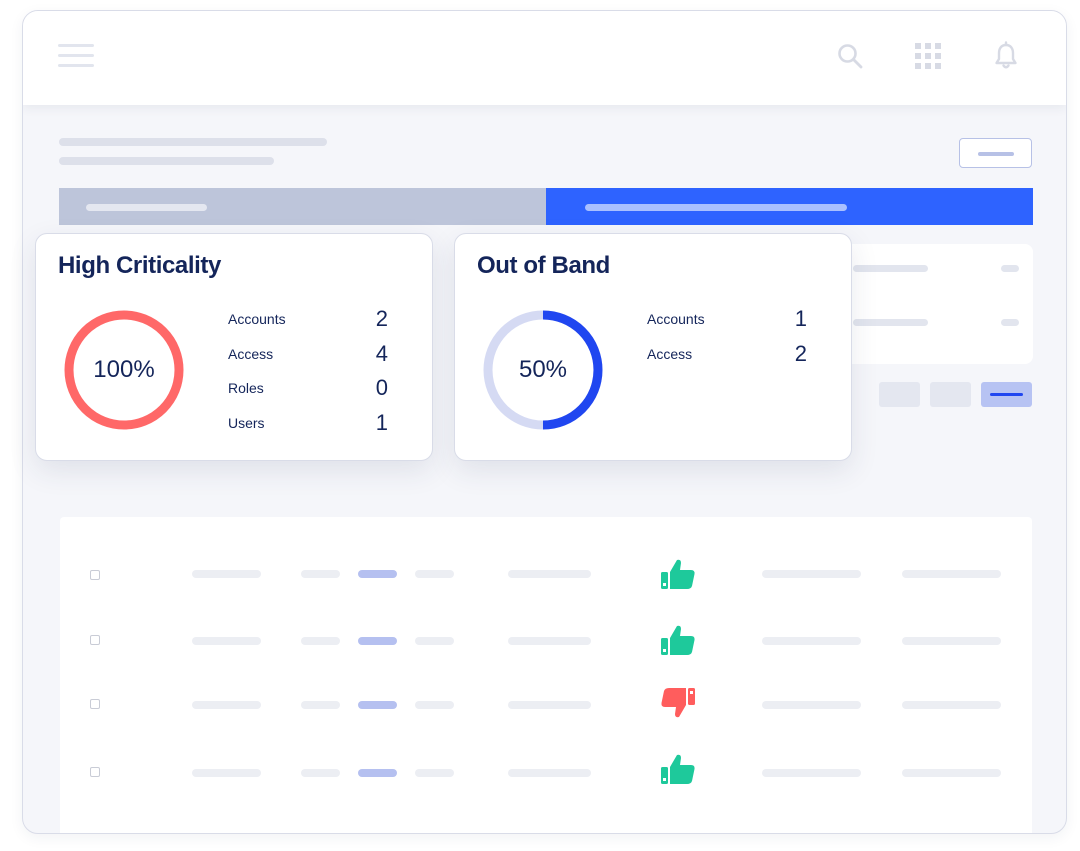 The height and width of the screenshot is (851, 1080). What do you see at coordinates (995, 153) in the screenshot?
I see `header-action-button` at bounding box center [995, 153].